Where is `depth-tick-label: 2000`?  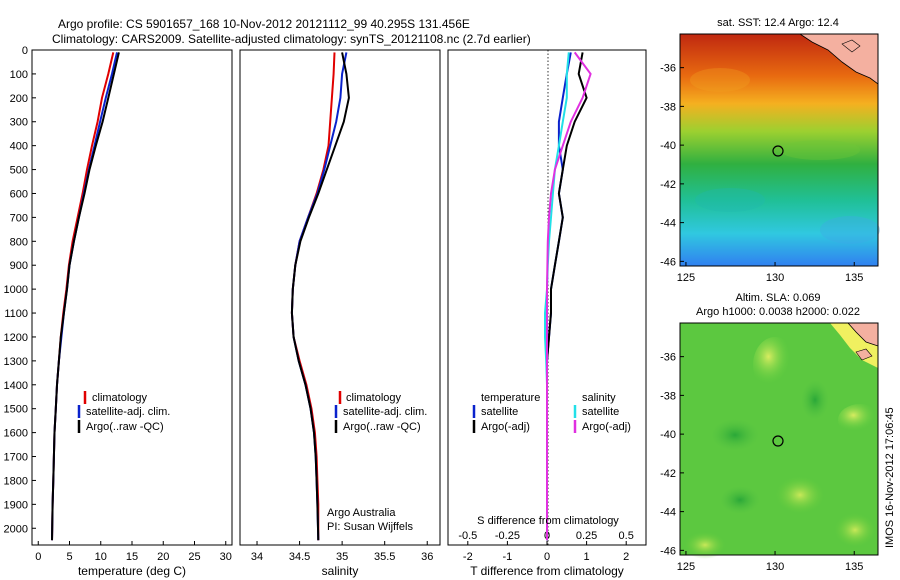
depth-tick-label: 2000 is located at coordinates (16, 529).